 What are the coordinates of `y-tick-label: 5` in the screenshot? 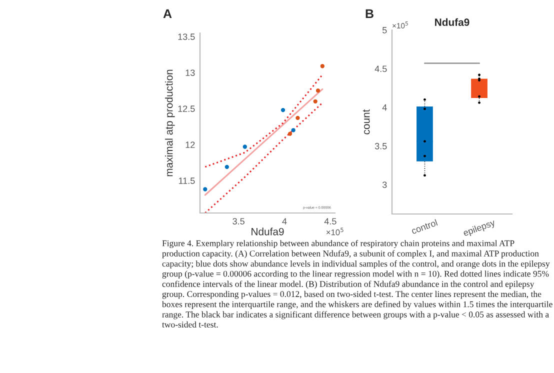 It's located at (384, 30).